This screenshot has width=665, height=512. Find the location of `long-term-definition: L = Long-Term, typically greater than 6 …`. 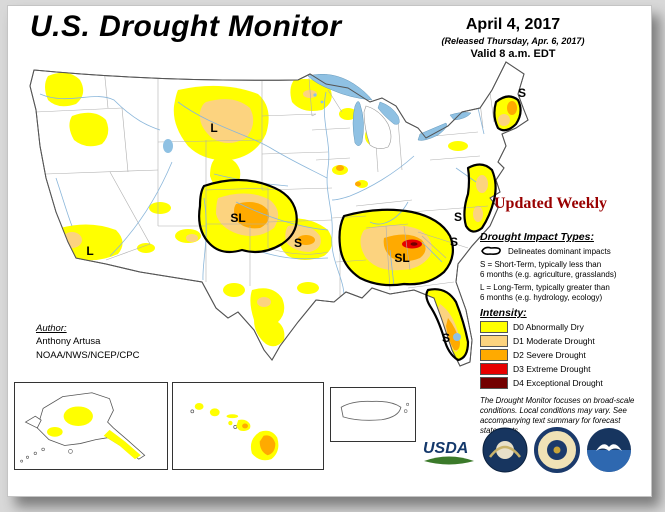

long-term-definition: L = Long-Term, typically greater than 6 … is located at coordinates (545, 292).